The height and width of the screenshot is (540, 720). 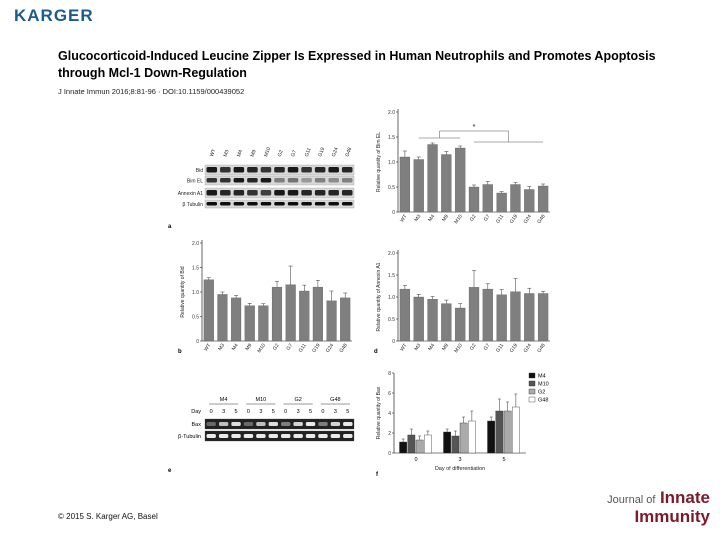 I want to click on x-tick-label: G19, so click(x=514, y=348).